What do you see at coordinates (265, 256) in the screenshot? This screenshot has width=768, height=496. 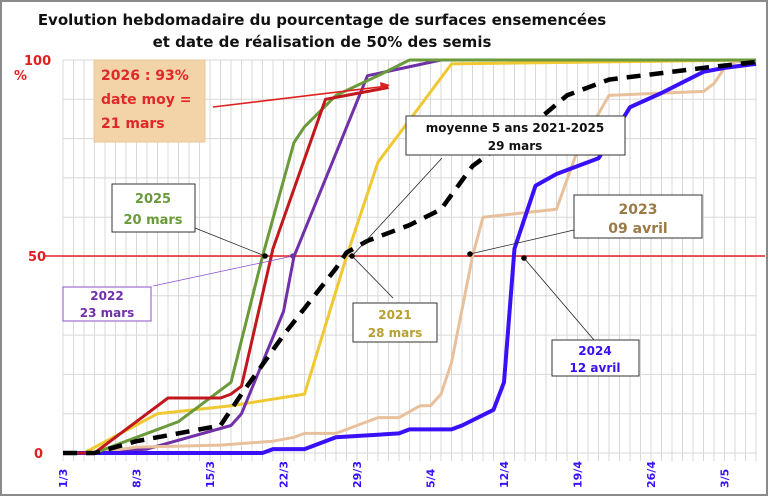 I see `marker-2025` at bounding box center [265, 256].